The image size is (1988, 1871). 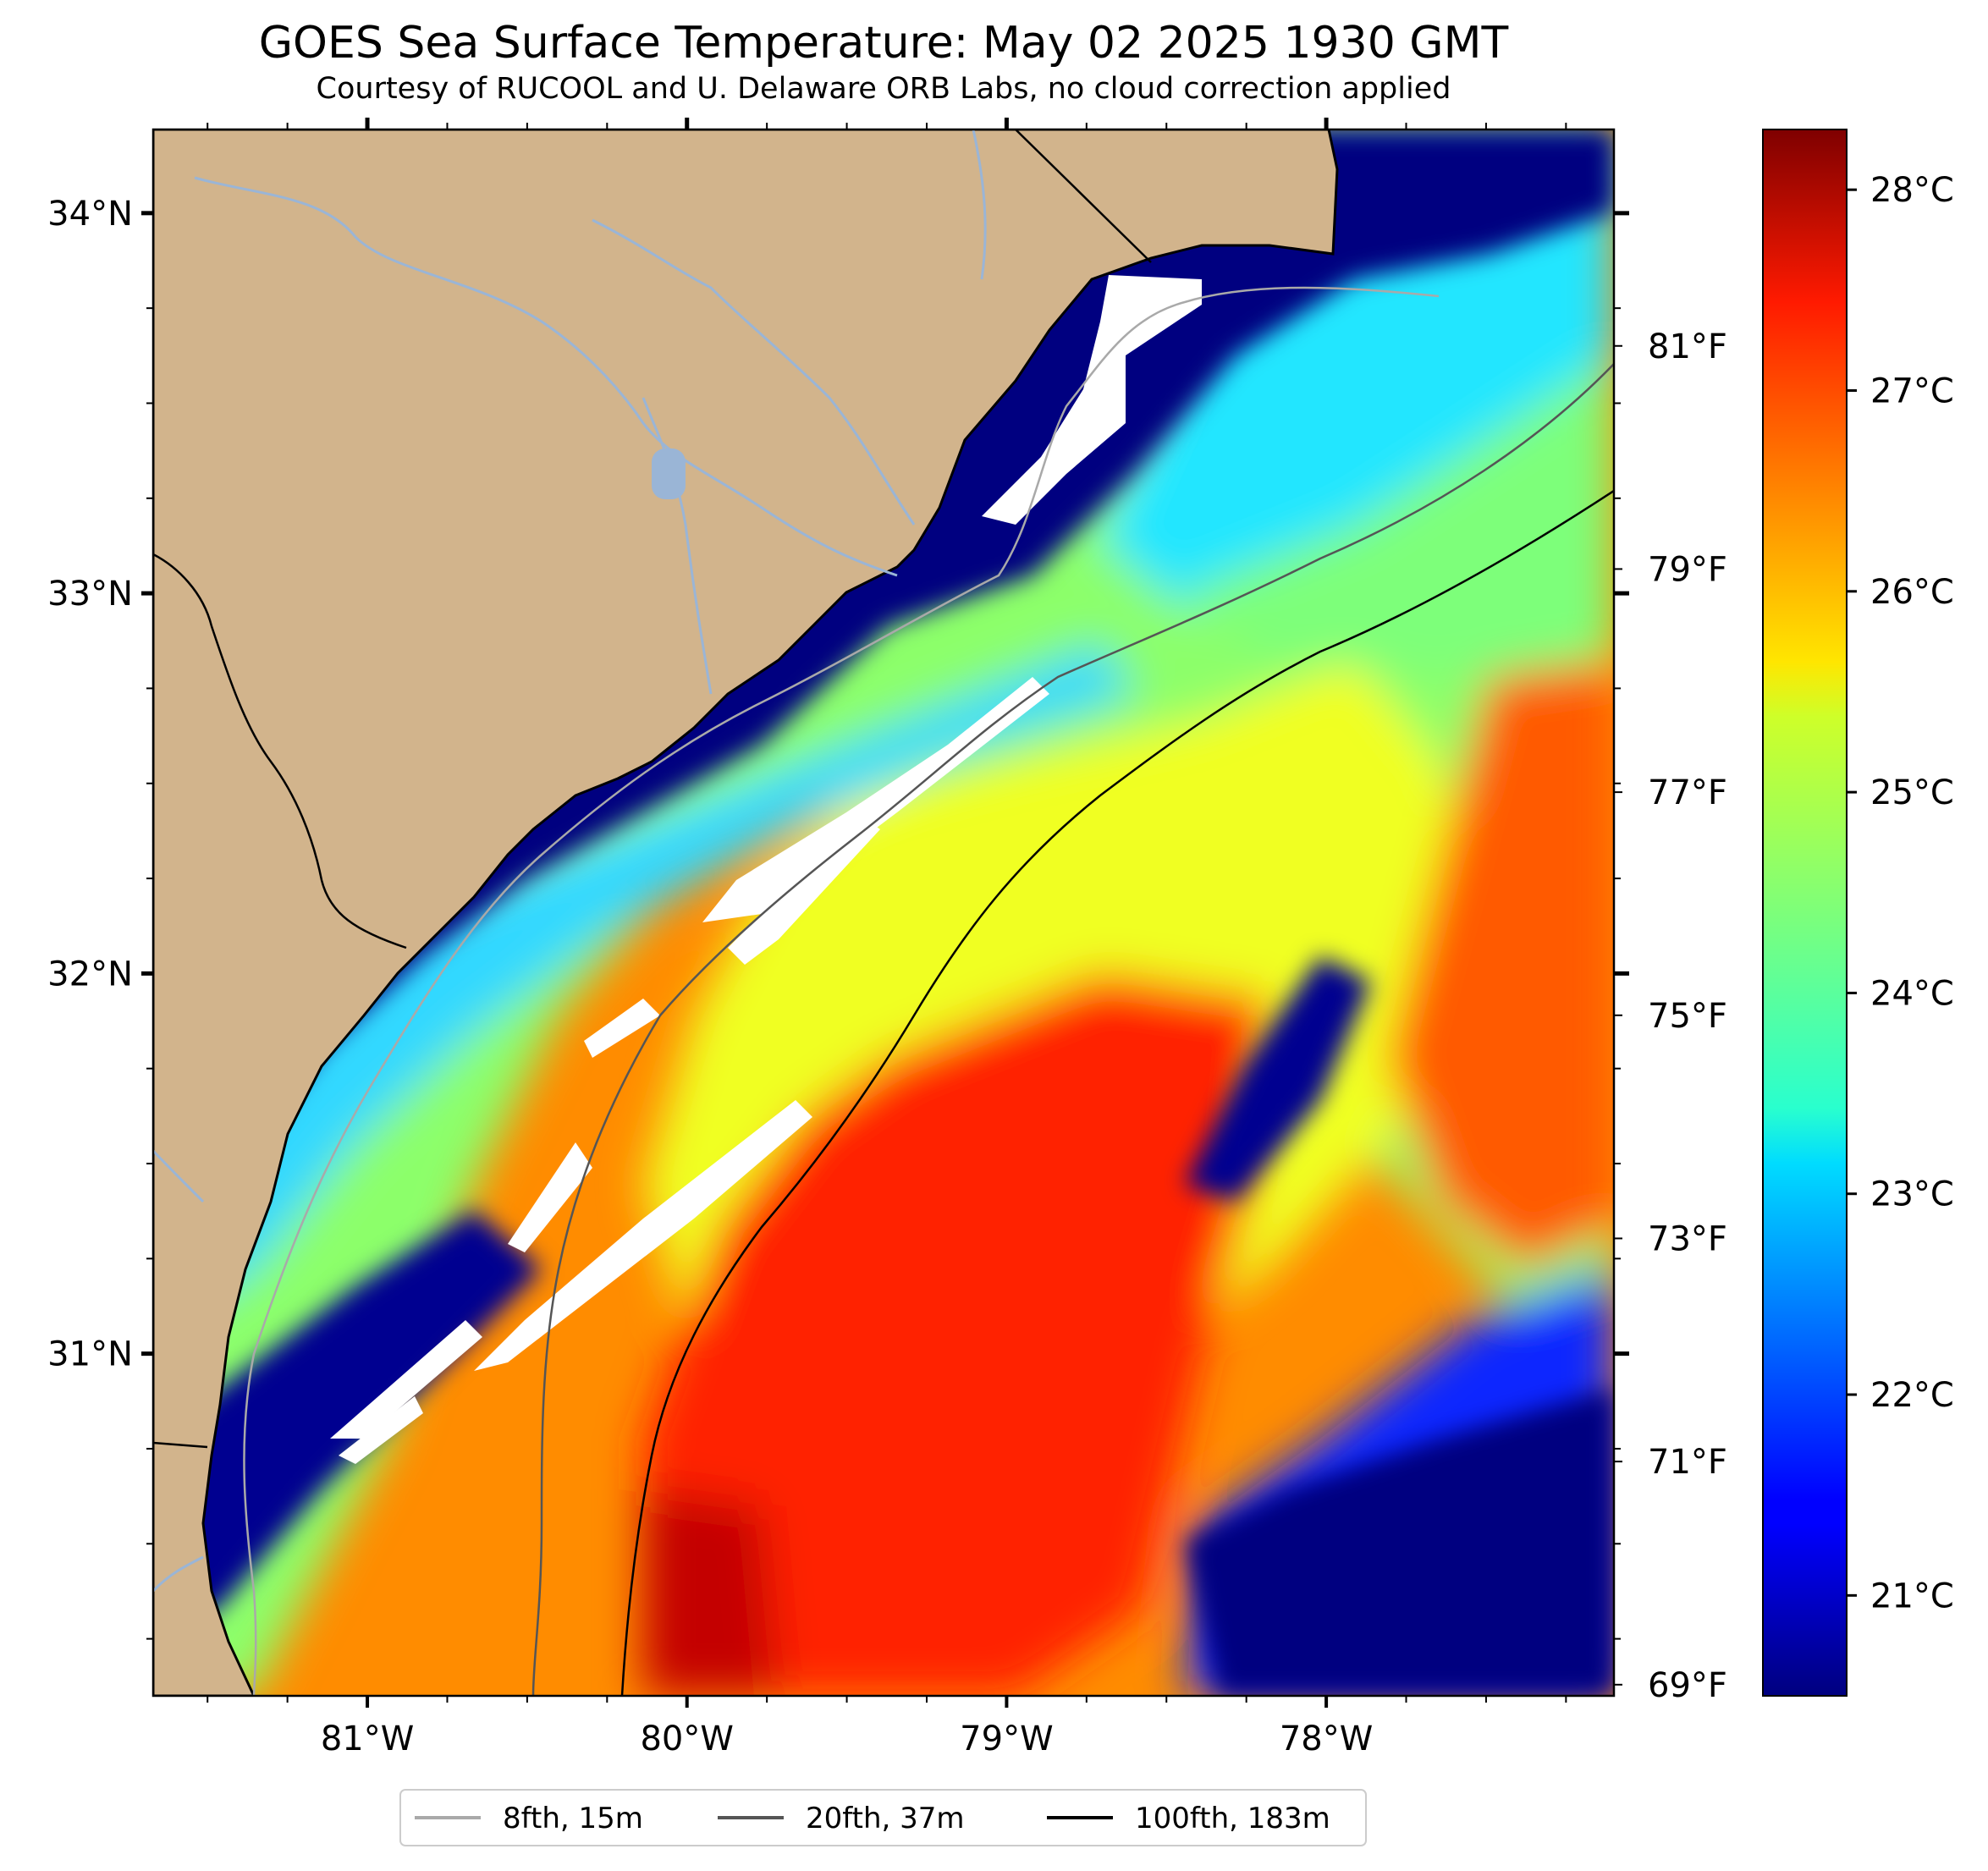 What do you see at coordinates (1687, 347) in the screenshot?
I see `f-tick-label: 81°F` at bounding box center [1687, 347].